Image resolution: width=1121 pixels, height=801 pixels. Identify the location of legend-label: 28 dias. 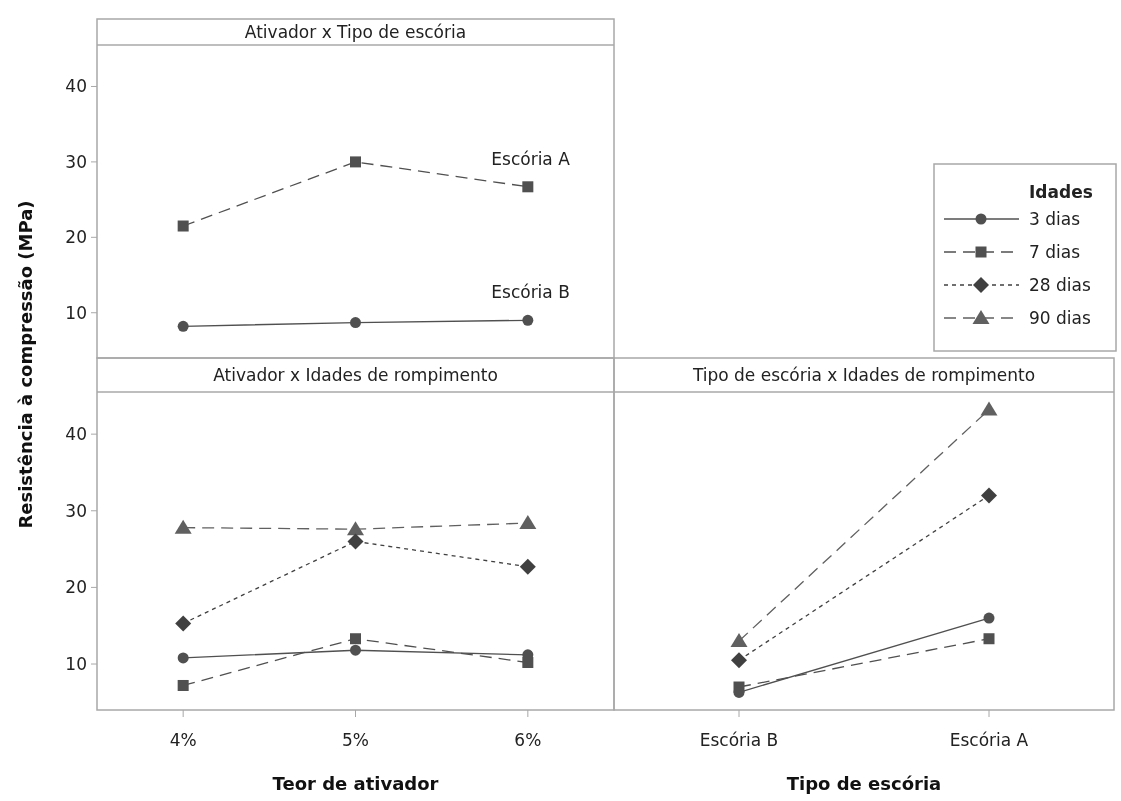
(1060, 285).